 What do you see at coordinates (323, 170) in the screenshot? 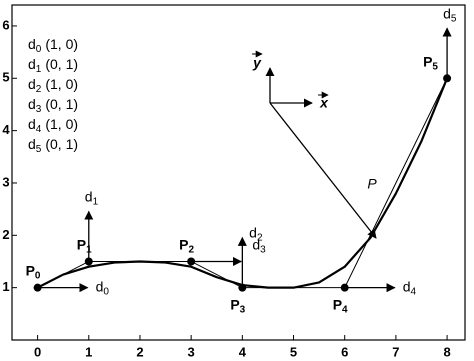
I see `position-arrow` at bounding box center [323, 170].